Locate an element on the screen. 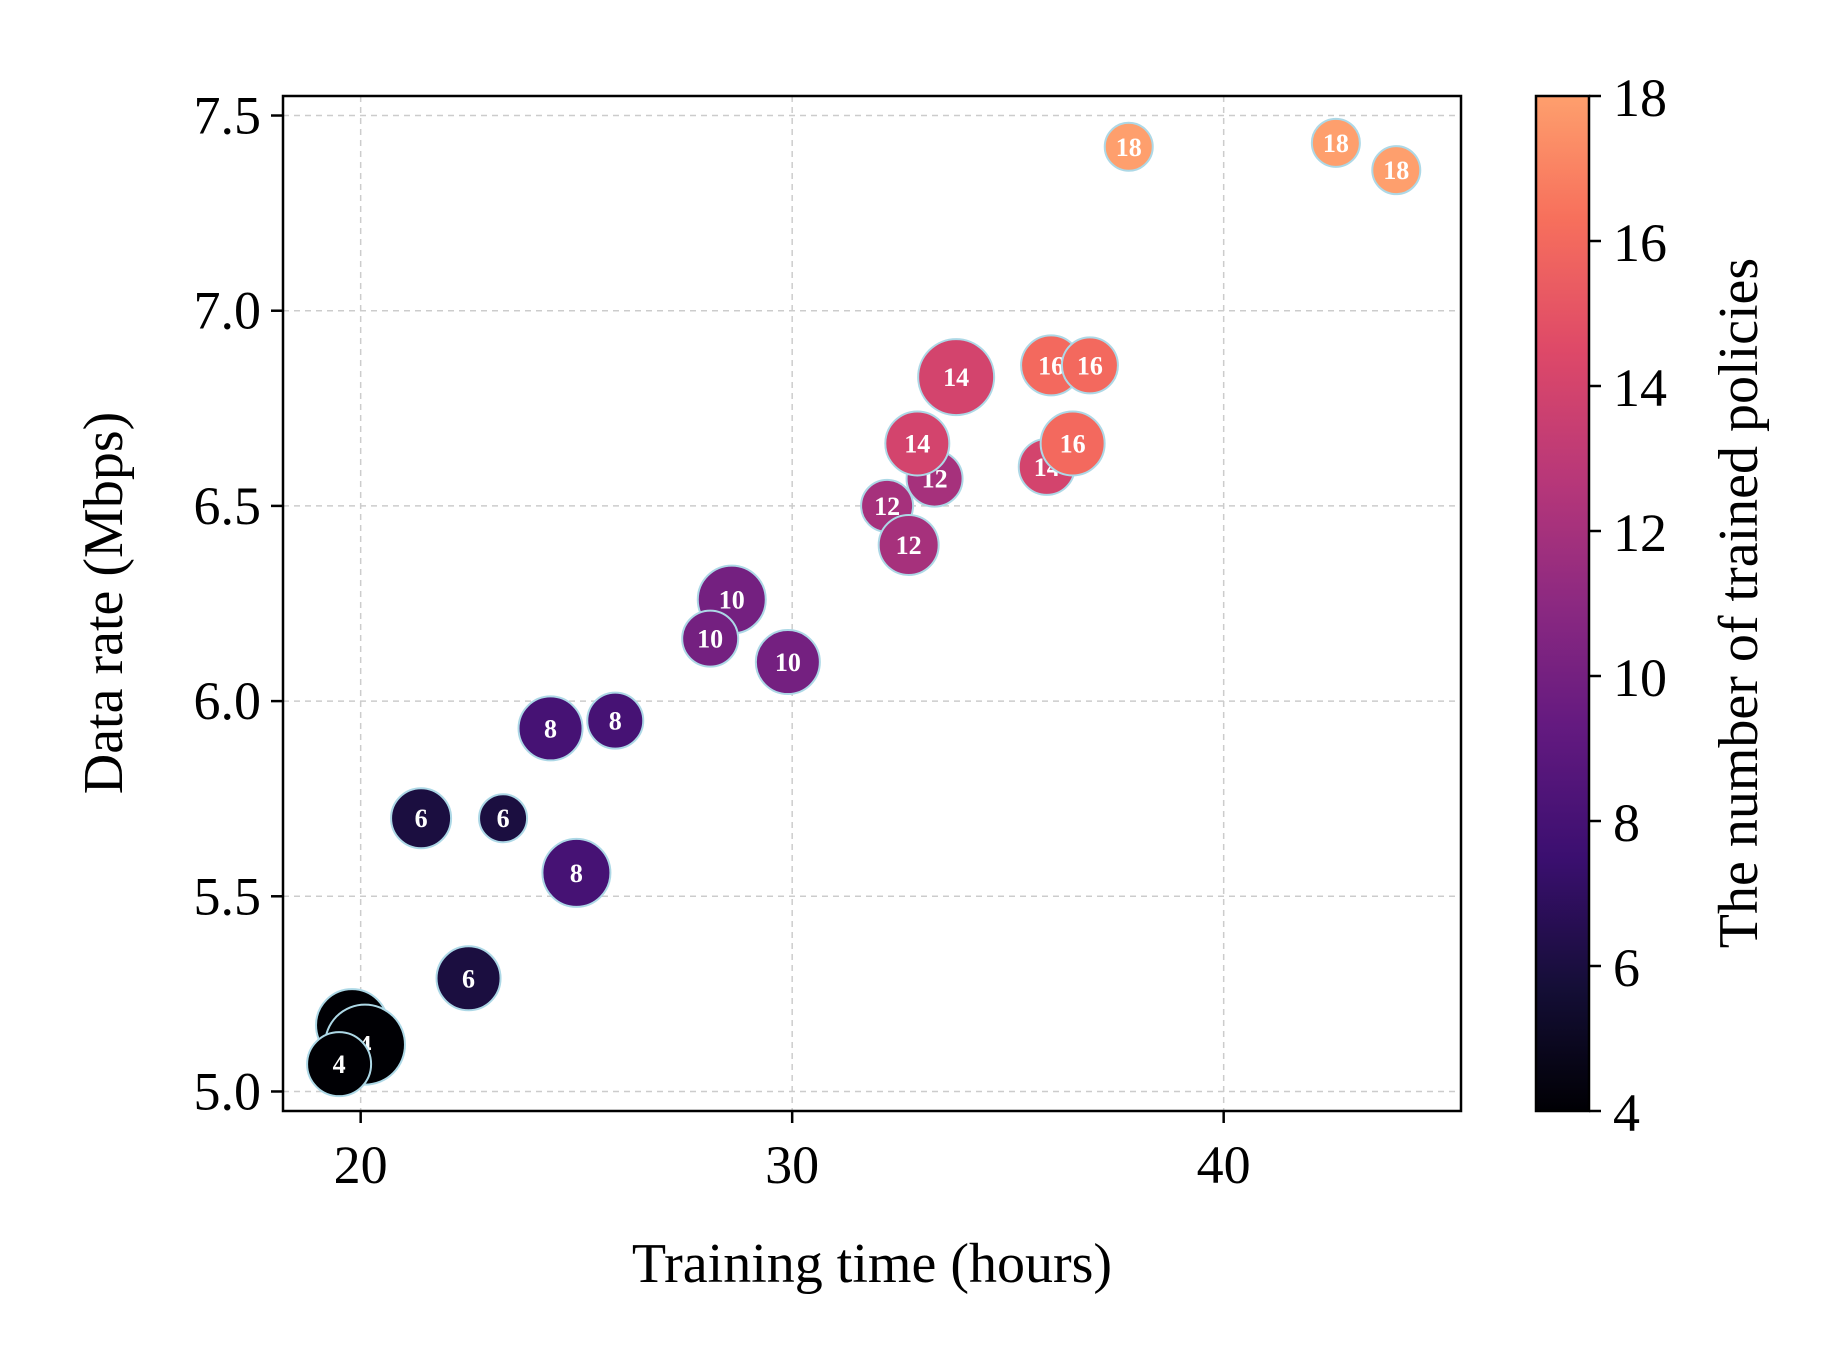  y-axis-ticks: 5.0 5.5 6.0 6.5 7.0 7.5 is located at coordinates (238, 603).